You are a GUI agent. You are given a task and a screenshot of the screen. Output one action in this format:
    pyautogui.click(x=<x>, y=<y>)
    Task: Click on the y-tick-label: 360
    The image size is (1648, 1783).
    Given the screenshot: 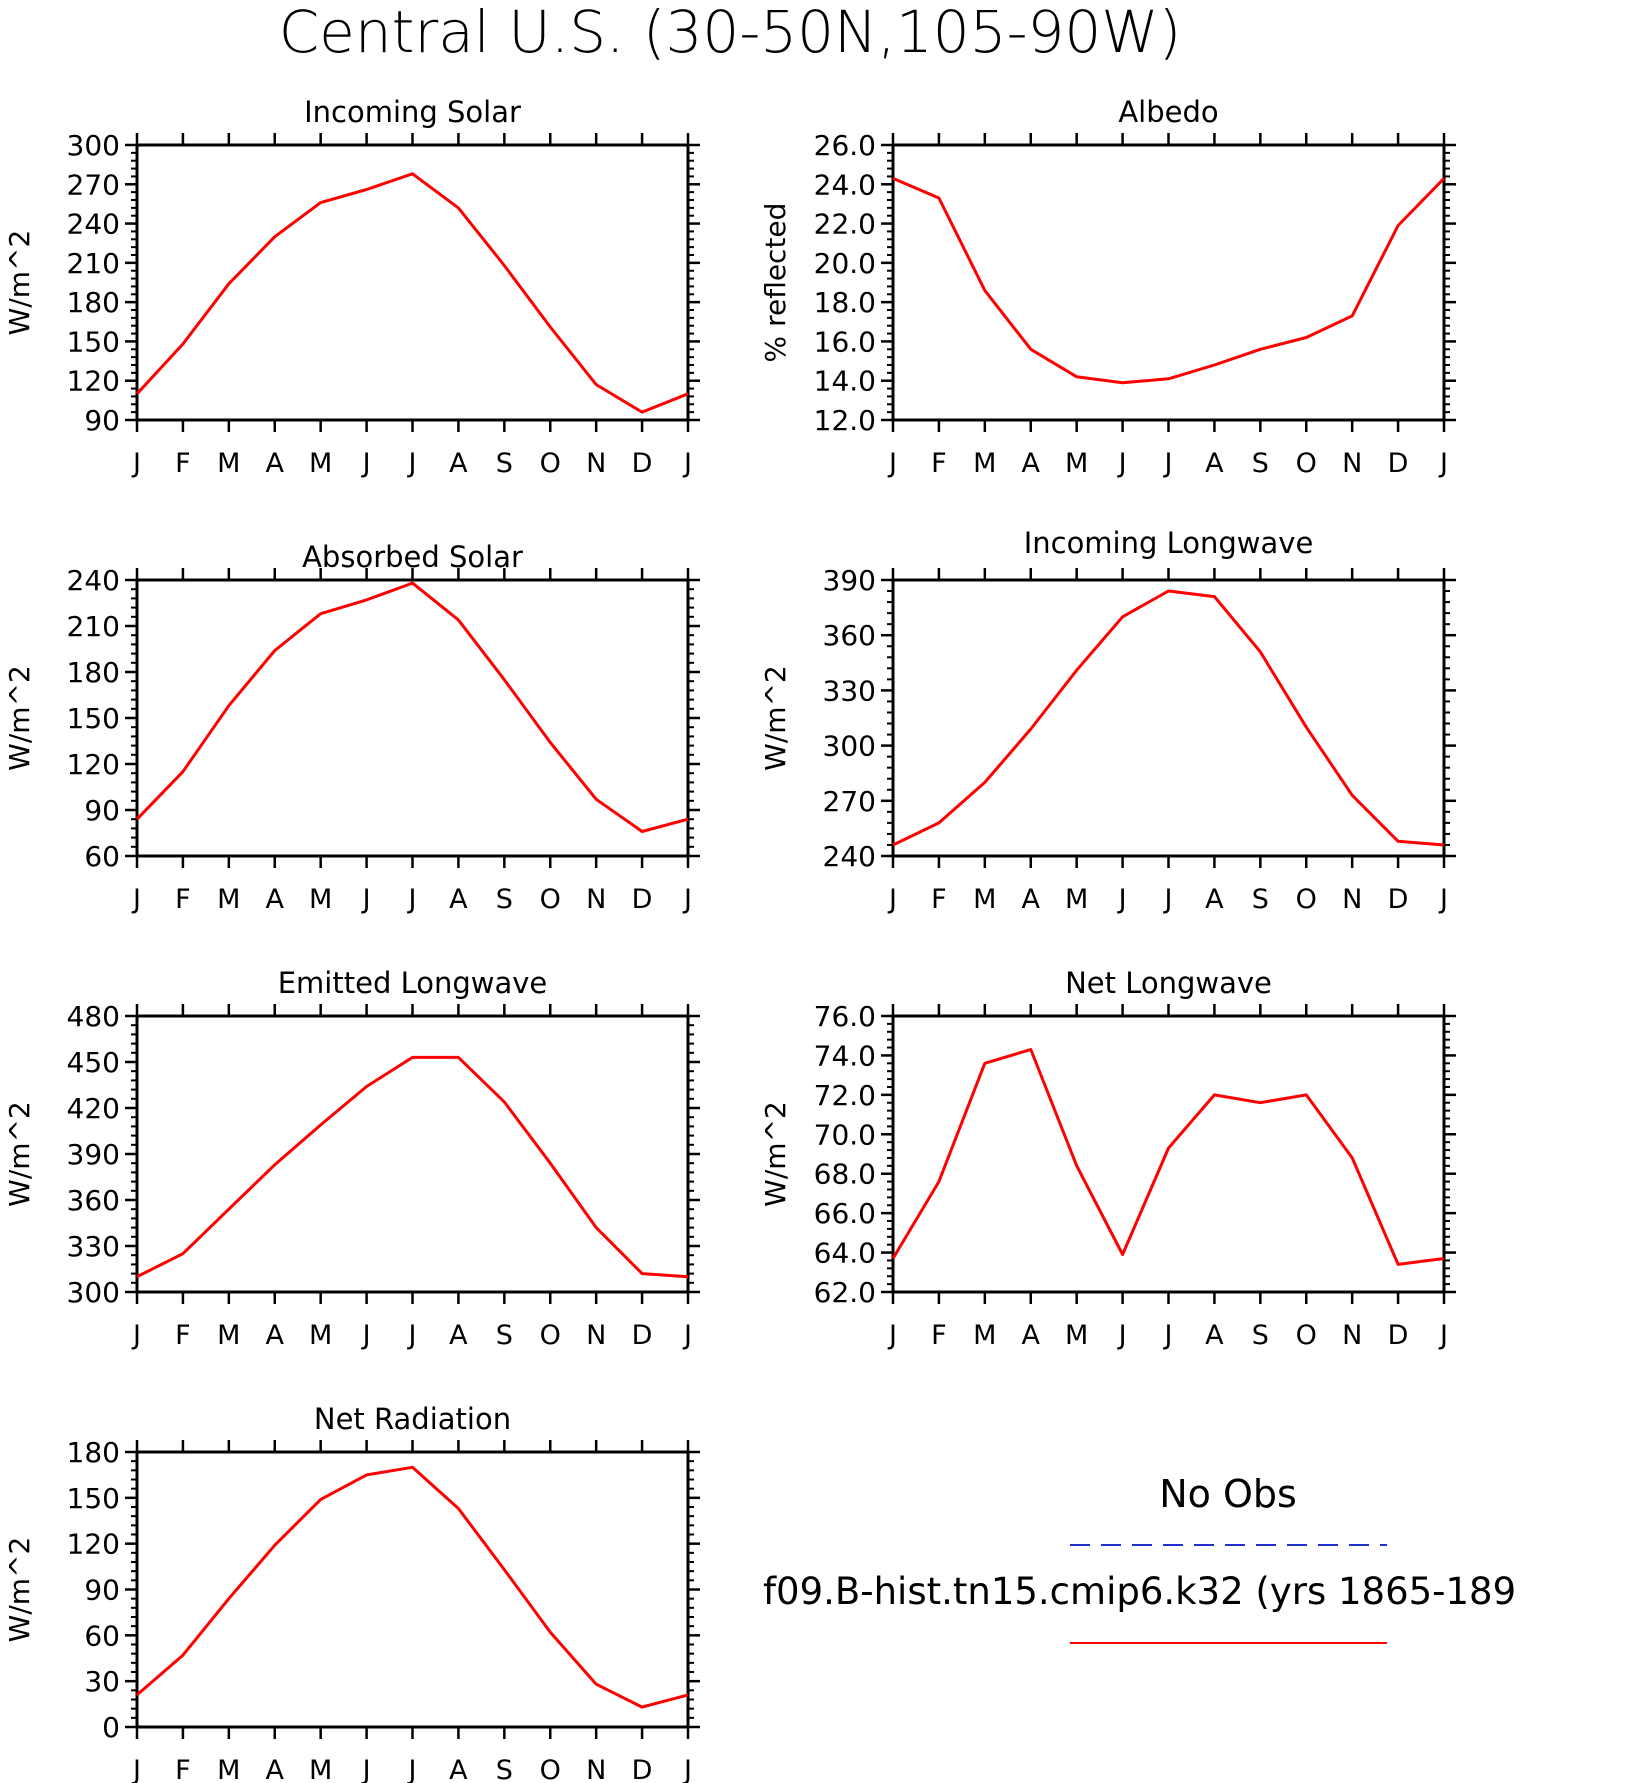 What is the action you would take?
    pyautogui.click(x=93, y=1200)
    